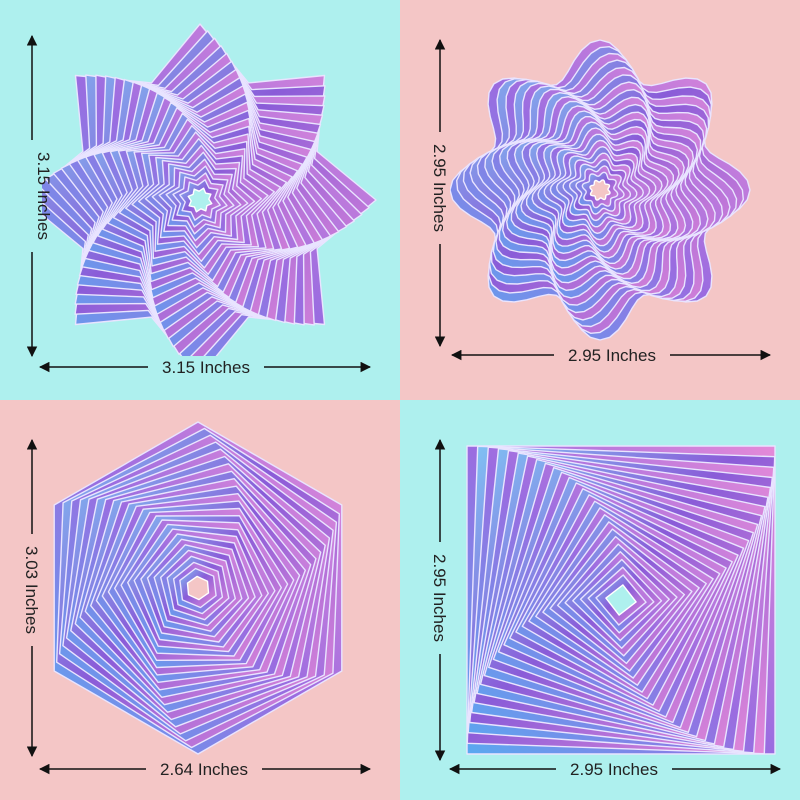  What do you see at coordinates (439, 188) in the screenshot?
I see `flower-height-label: 2.95 Inches` at bounding box center [439, 188].